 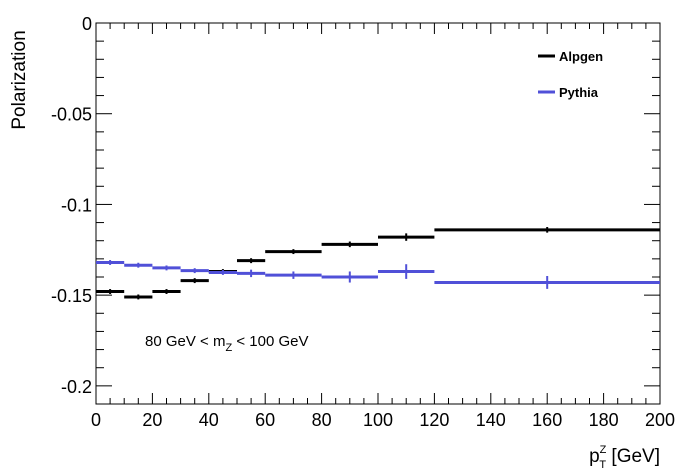 I want to click on x-tick-label: 20, so click(x=152, y=420).